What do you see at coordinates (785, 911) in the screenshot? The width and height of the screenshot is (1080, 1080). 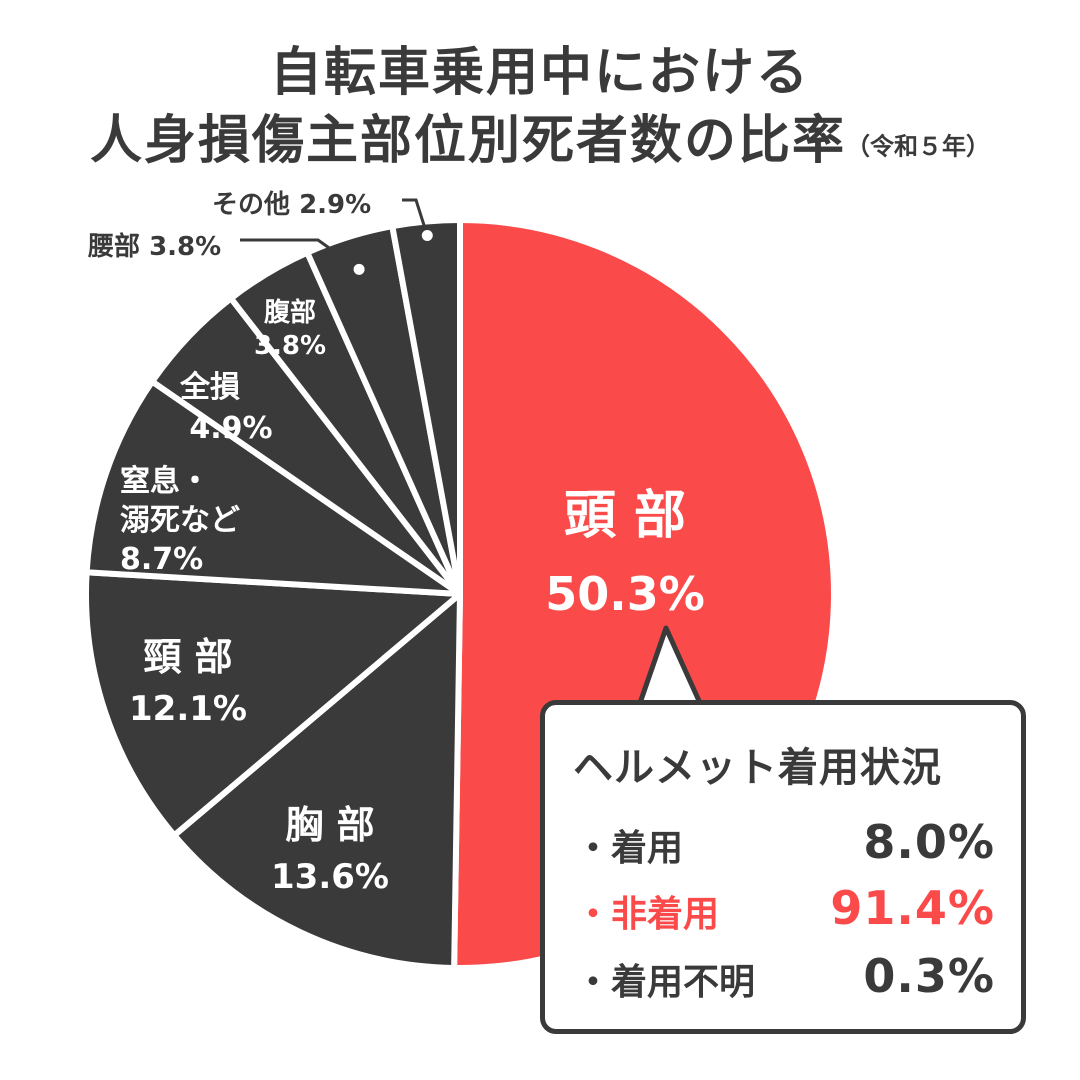 I see `helmet-row-not-worn: ・非着用 91.4%` at bounding box center [785, 911].